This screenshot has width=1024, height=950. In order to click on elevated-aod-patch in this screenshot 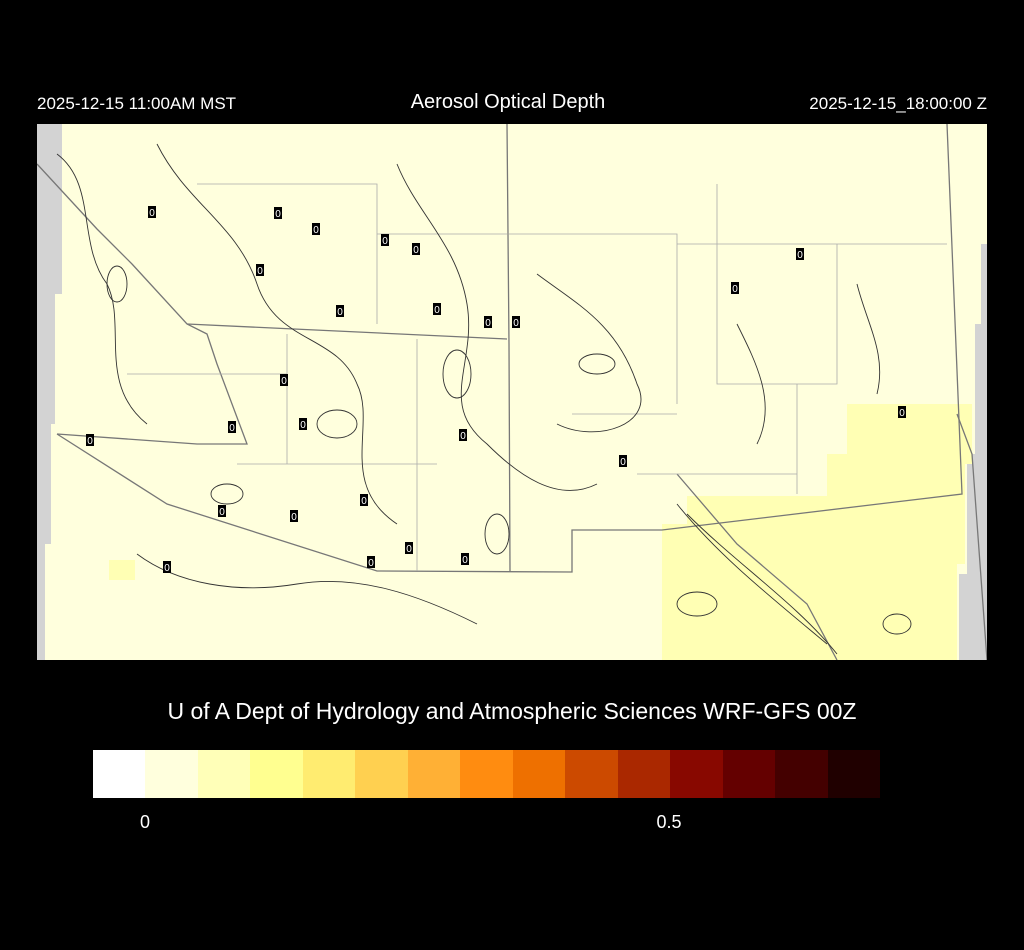, I will do `click(122, 570)`.